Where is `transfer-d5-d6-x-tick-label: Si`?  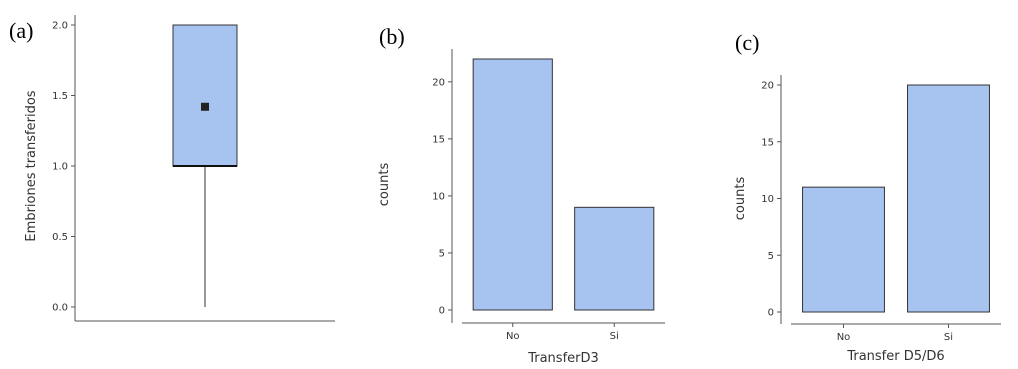
transfer-d5-d6-x-tick-label: Si is located at coordinates (948, 337).